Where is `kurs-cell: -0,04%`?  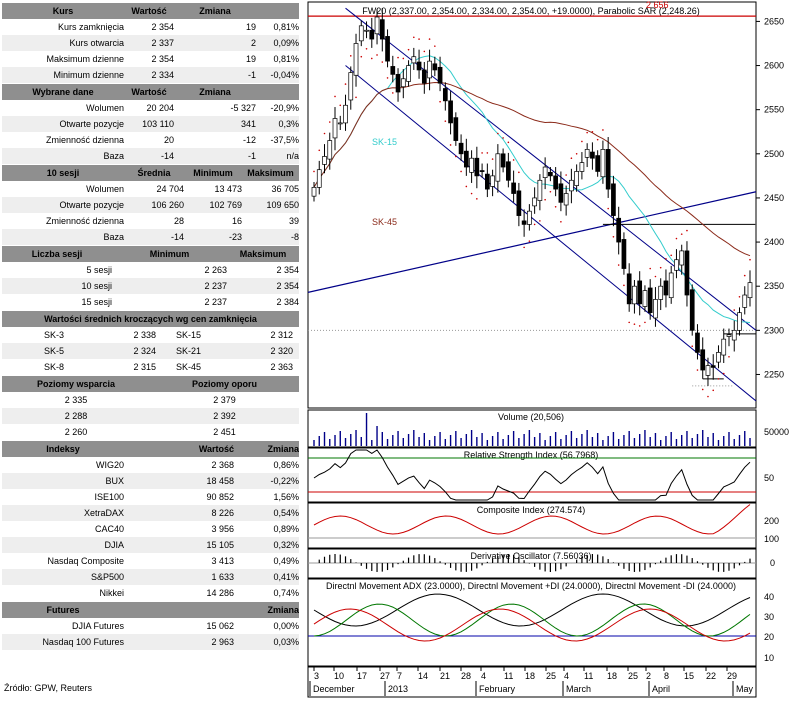 kurs-cell: -0,04% is located at coordinates (284, 75).